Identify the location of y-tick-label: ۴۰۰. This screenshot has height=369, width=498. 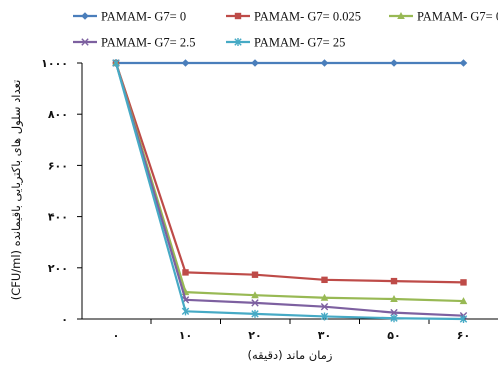
(58, 217).